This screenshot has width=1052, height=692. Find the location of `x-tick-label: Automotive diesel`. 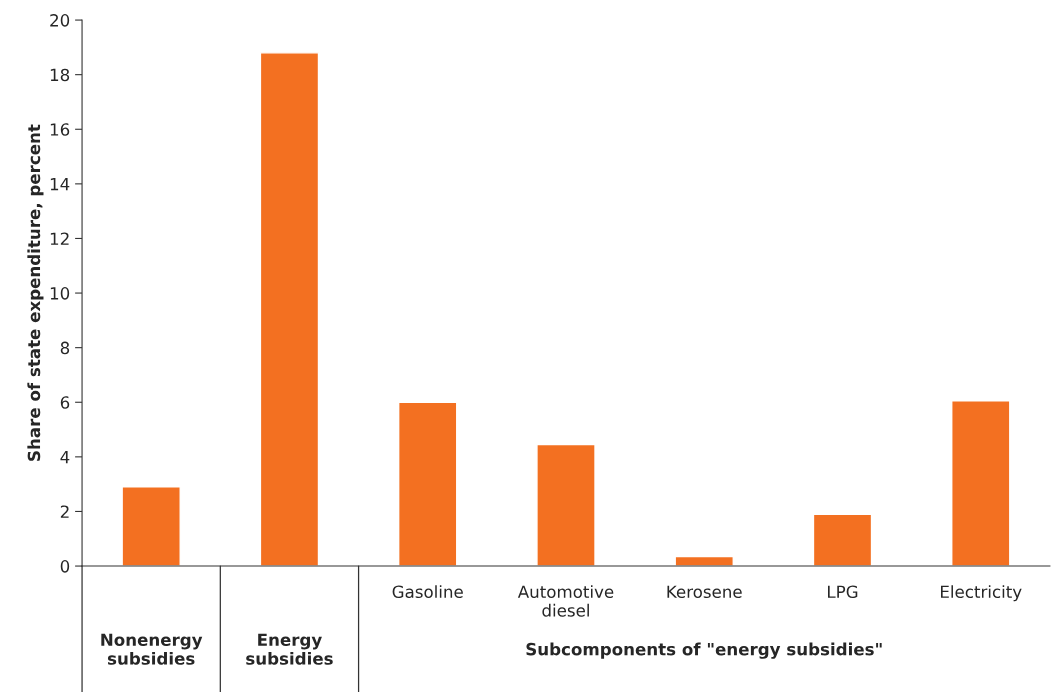

x-tick-label: Automotive diesel is located at coordinates (565, 601).